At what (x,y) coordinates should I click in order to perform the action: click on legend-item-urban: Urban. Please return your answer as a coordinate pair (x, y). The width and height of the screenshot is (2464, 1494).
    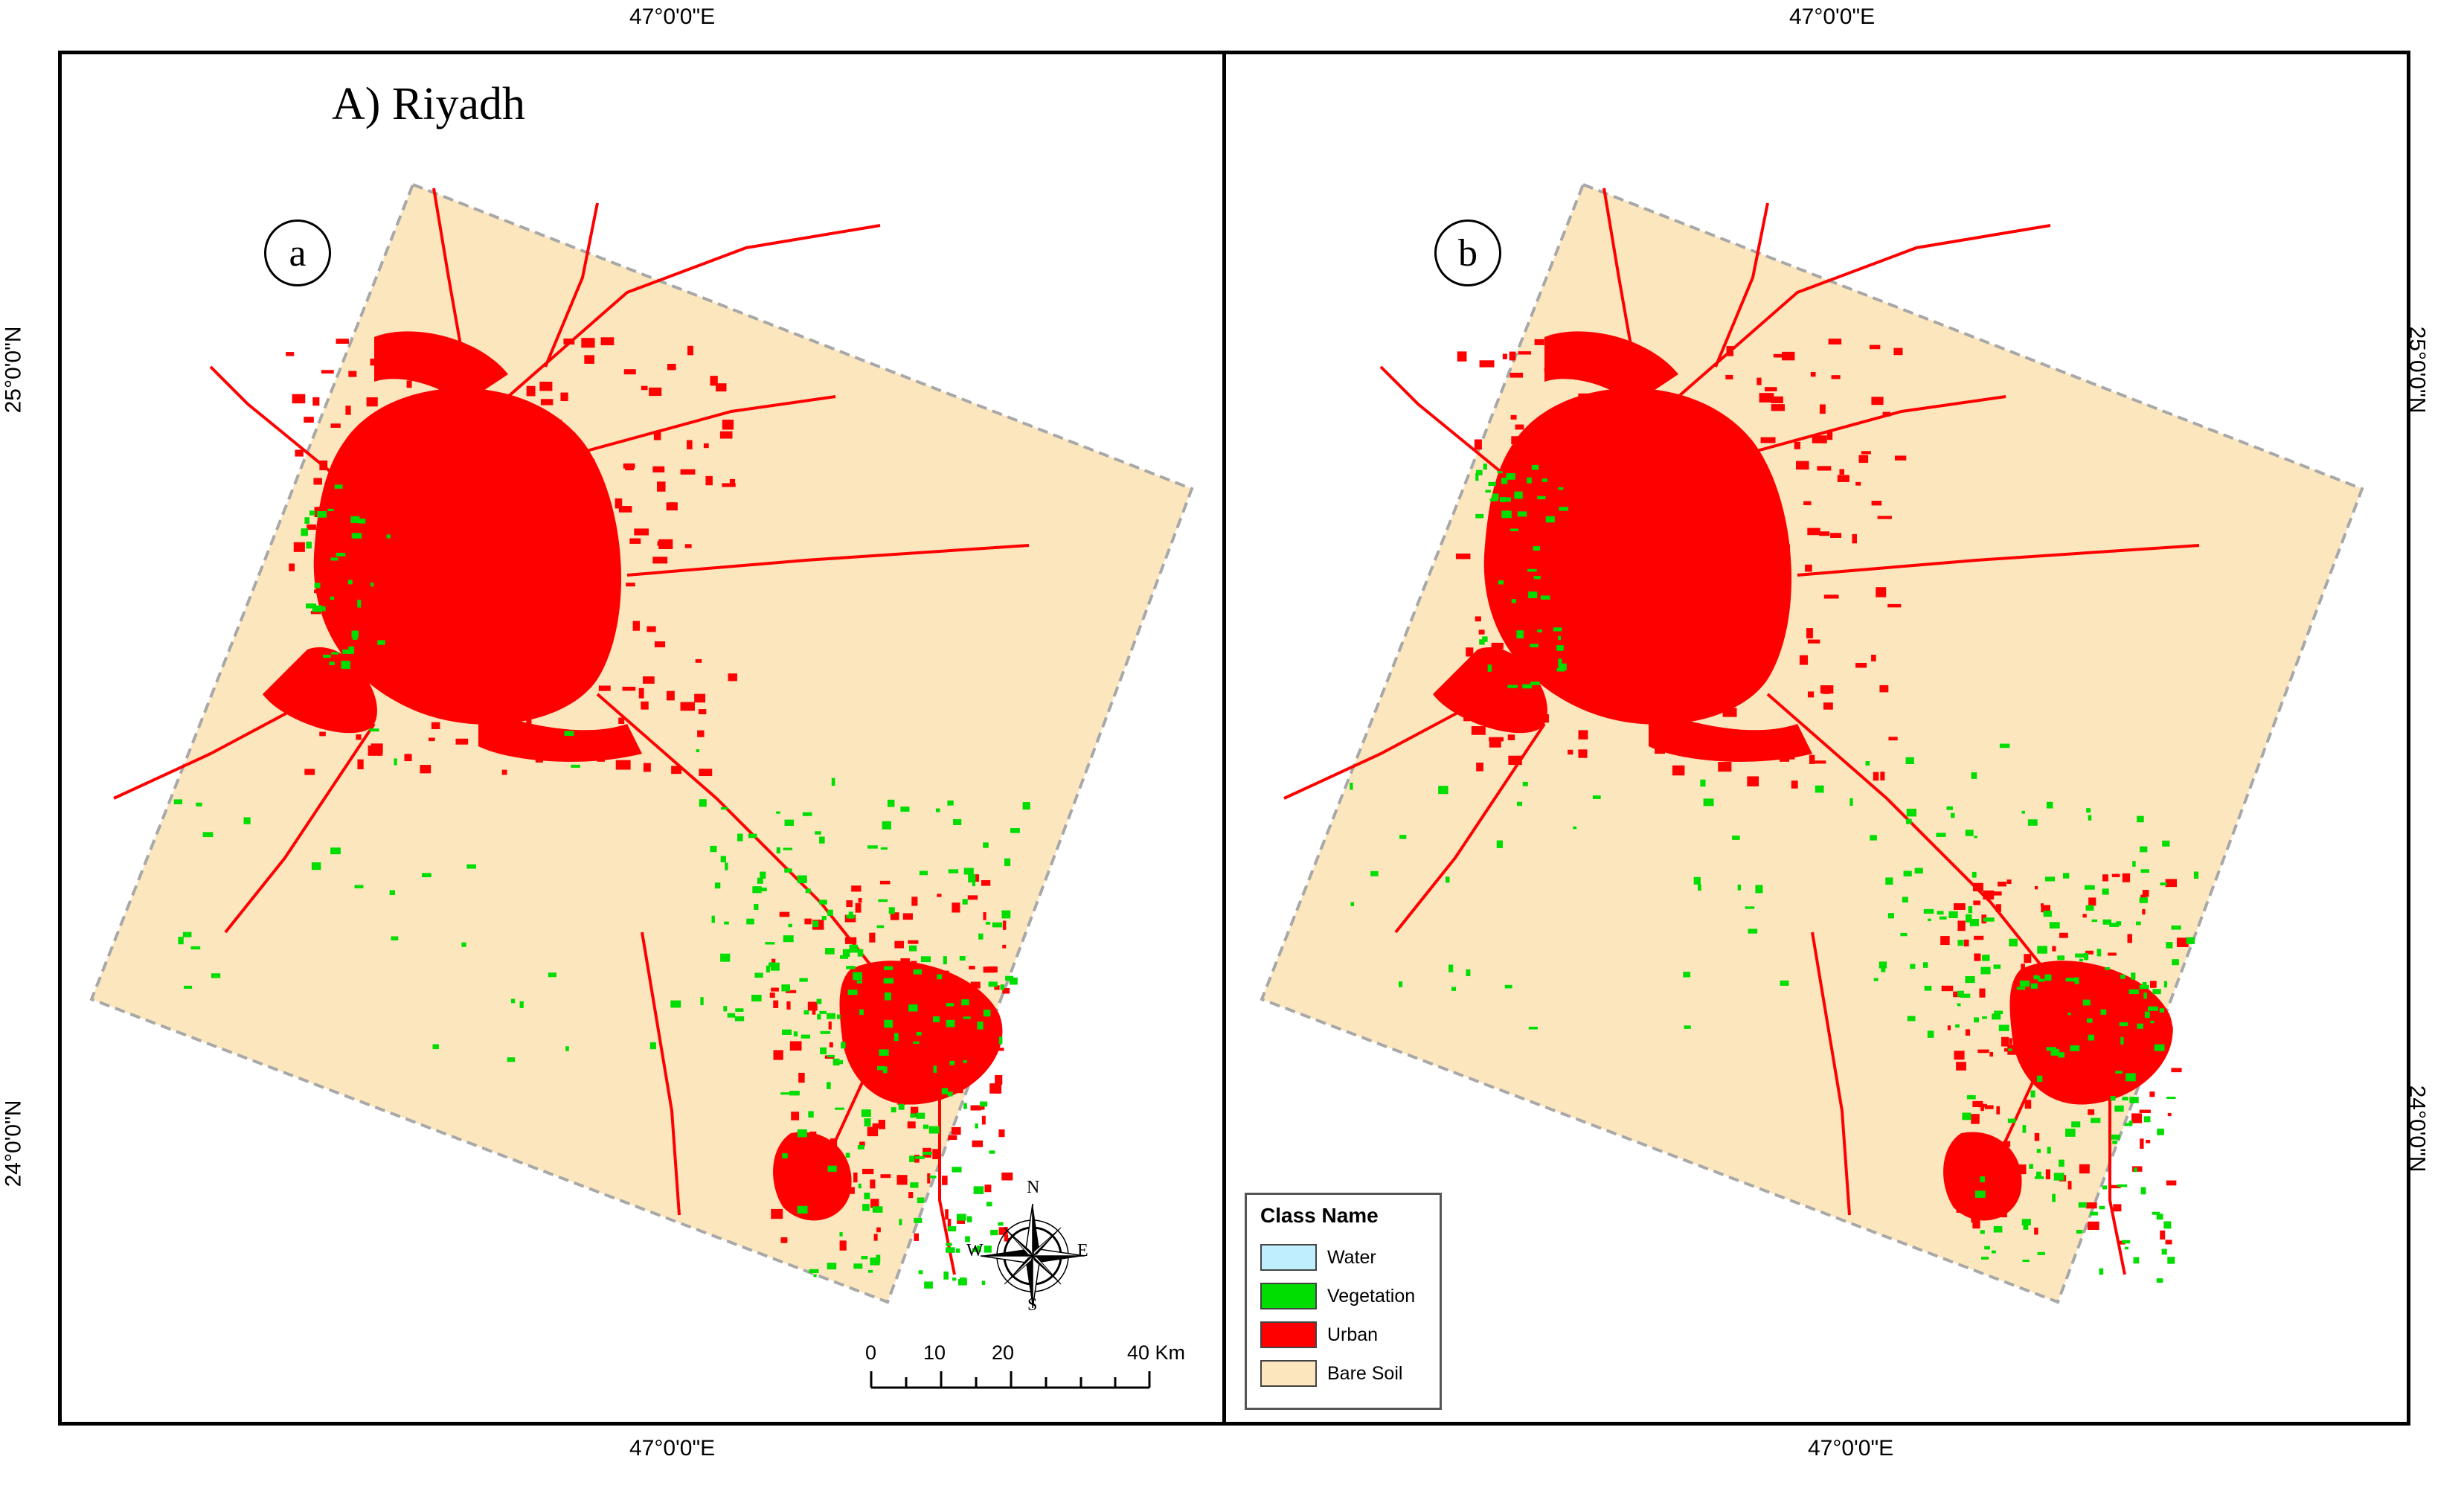
    Looking at the image, I should click on (1319, 1335).